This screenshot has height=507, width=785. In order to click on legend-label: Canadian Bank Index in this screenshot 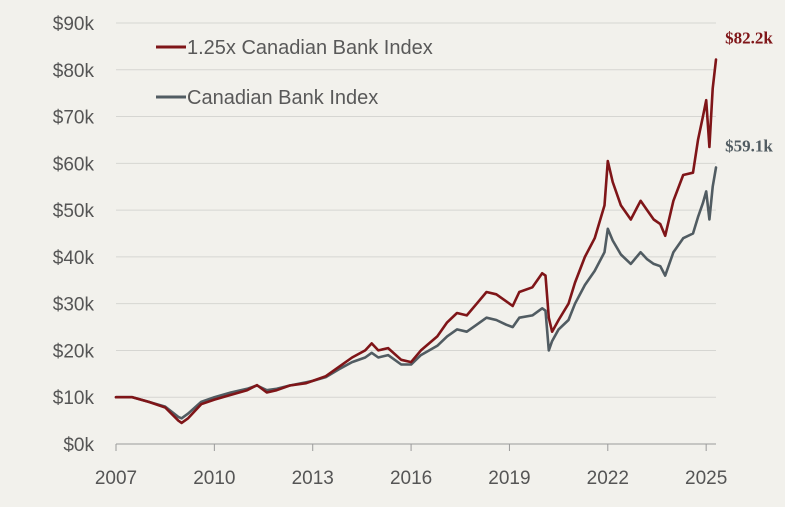, I will do `click(282, 98)`.